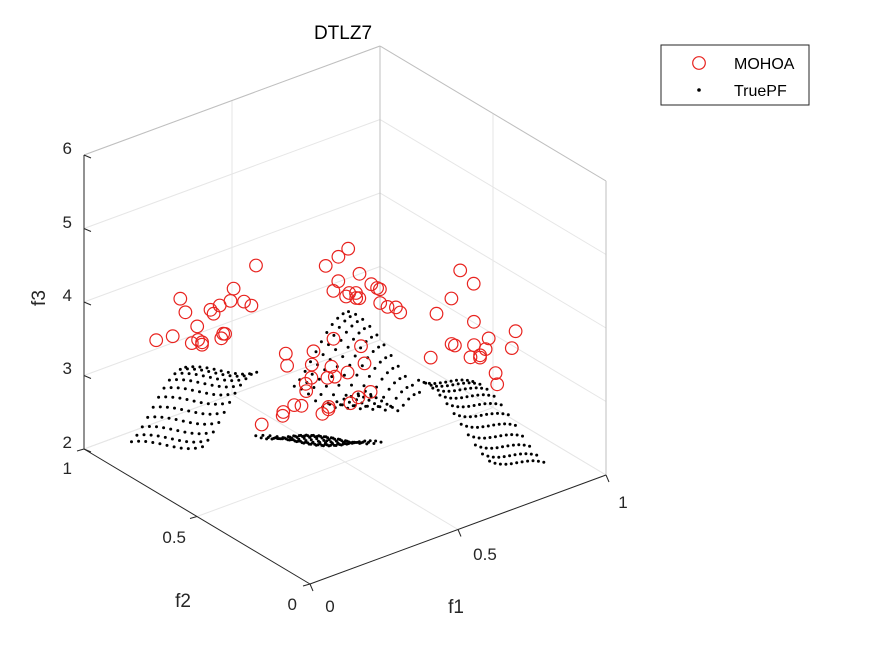 The width and height of the screenshot is (875, 656). I want to click on z-tick-label: 3, so click(67, 368).